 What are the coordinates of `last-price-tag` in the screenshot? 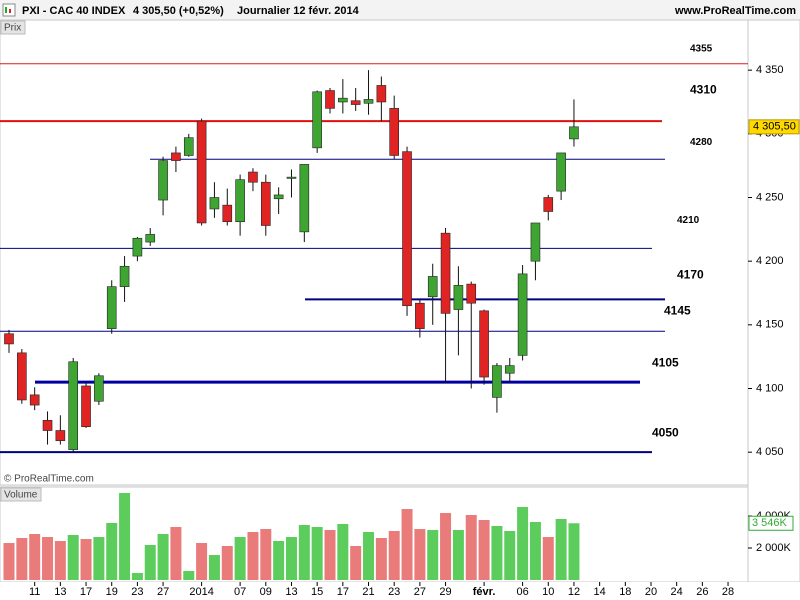 It's located at (774, 127).